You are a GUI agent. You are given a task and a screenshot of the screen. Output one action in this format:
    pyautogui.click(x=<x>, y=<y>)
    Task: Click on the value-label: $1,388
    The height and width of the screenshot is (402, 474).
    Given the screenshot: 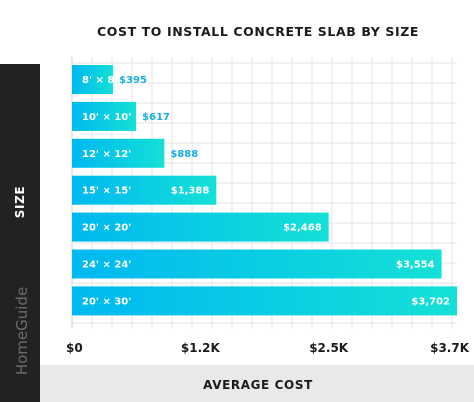 What is the action you would take?
    pyautogui.click(x=190, y=191)
    